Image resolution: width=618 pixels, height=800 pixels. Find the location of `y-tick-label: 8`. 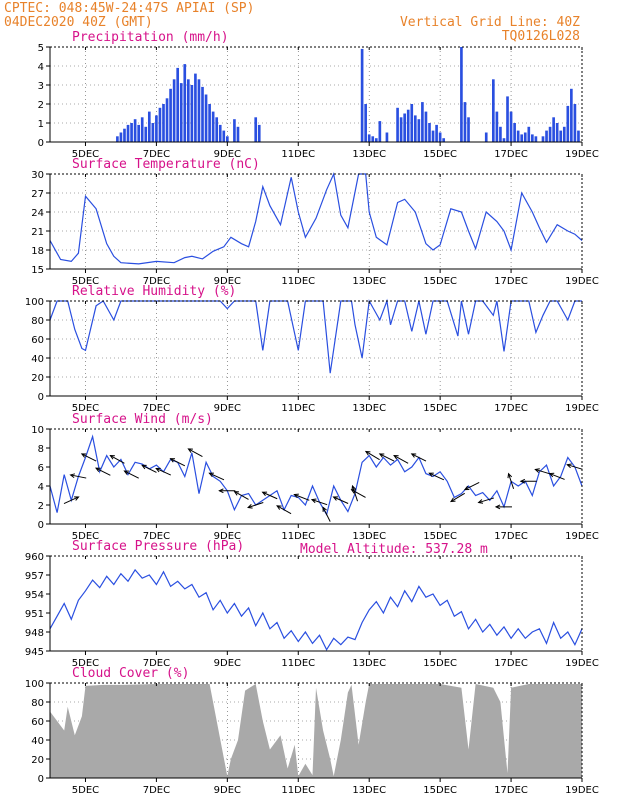

y-tick-label: 8 is located at coordinates (41, 449).